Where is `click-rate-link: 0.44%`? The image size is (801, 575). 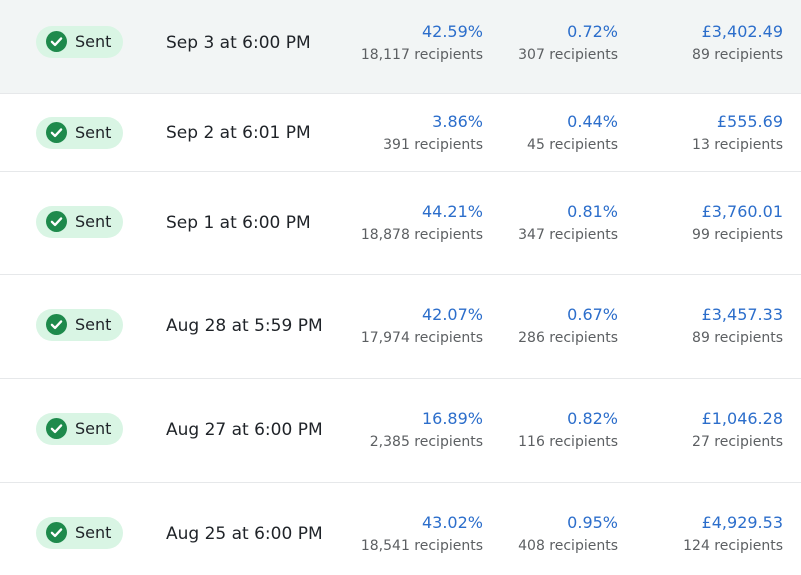 click-rate-link: 0.44% is located at coordinates (592, 121).